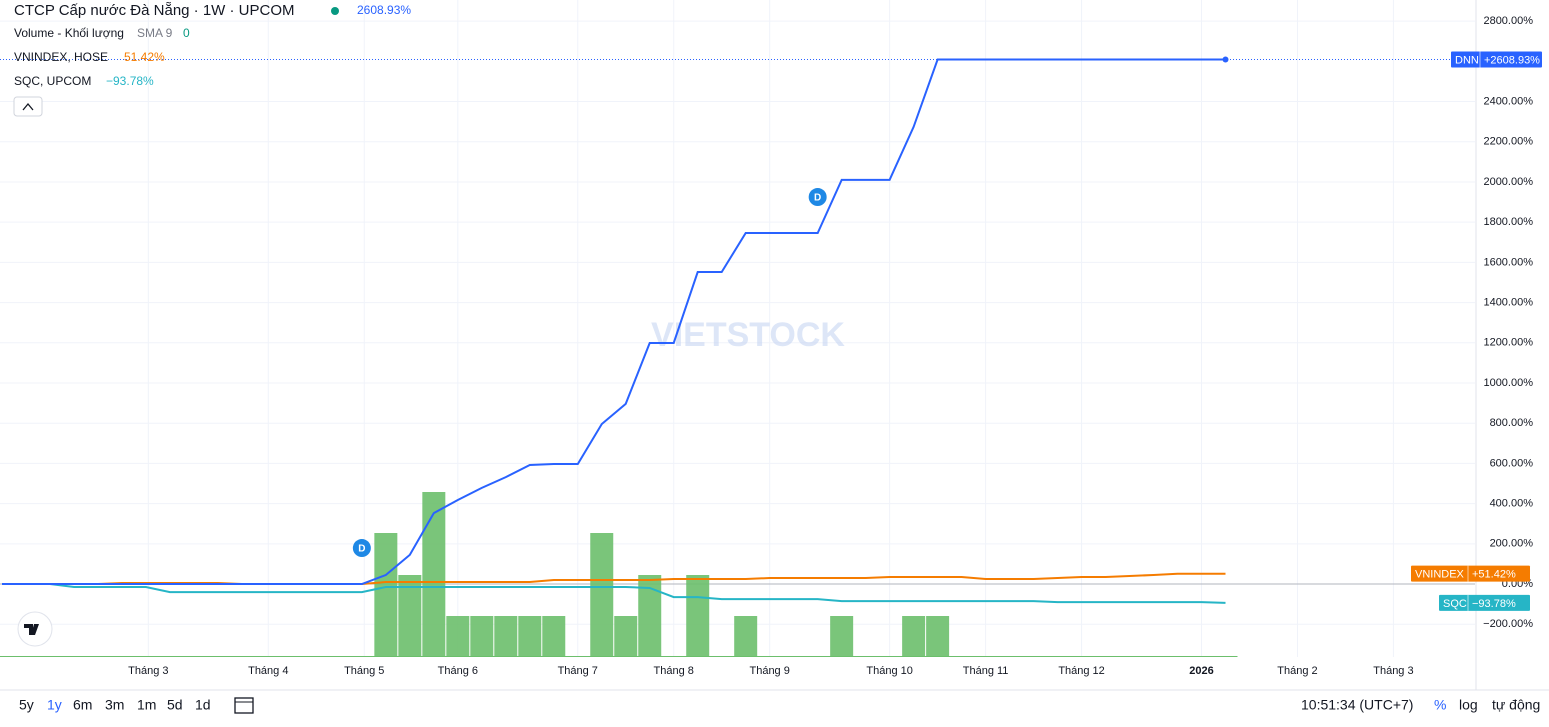 The width and height of the screenshot is (1549, 727). I want to click on x-tick-label: 2026, so click(1201, 671).